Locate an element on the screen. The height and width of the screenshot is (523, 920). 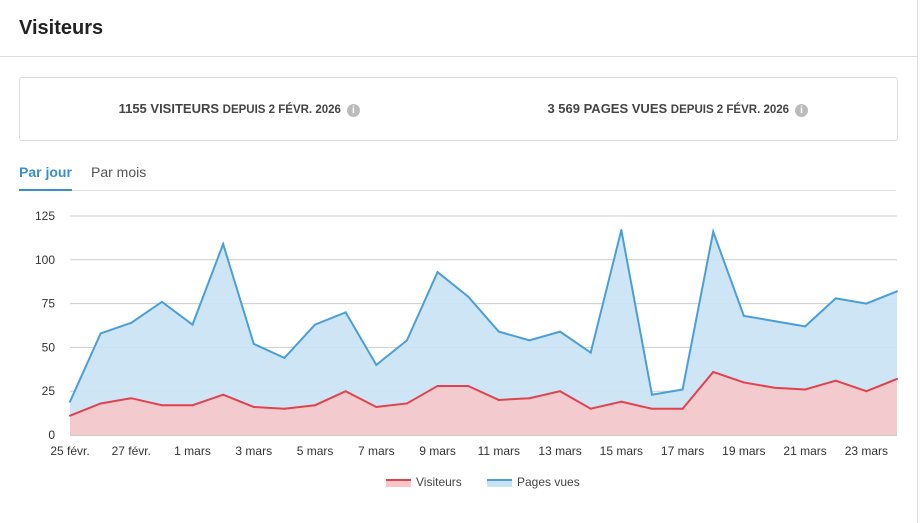
x-tick-label: 27 févr. is located at coordinates (131, 451).